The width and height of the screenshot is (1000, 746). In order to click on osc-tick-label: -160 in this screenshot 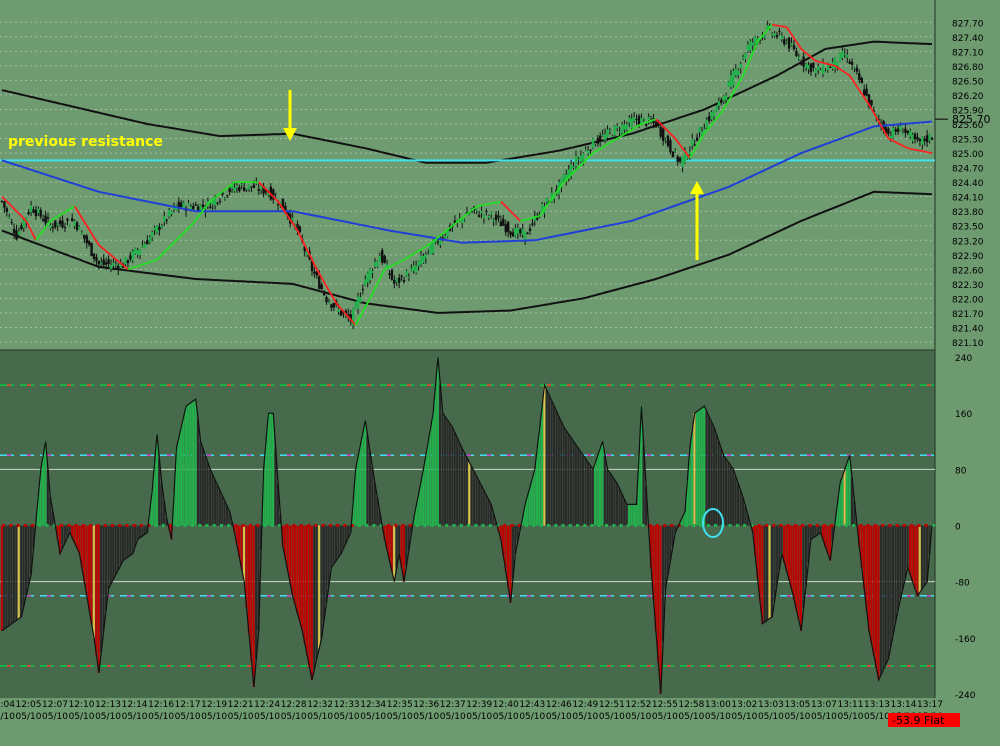, I will do `click(965, 640)`.